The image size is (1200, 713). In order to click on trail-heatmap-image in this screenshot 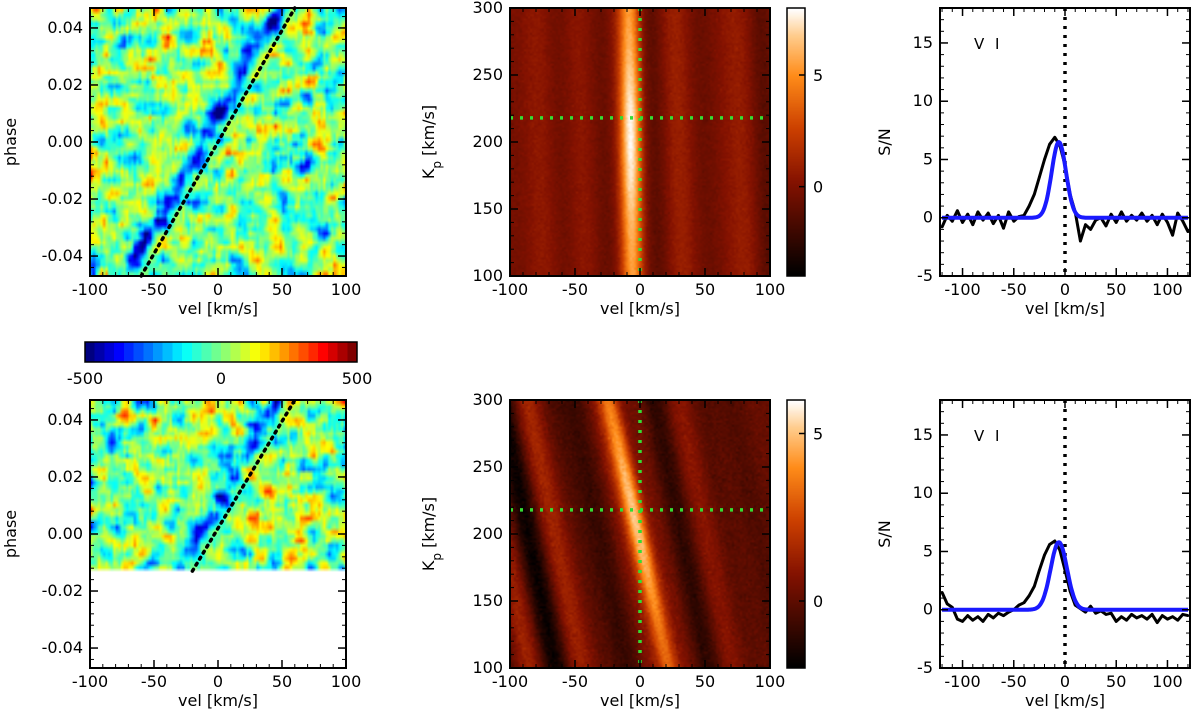, I will do `click(218, 534)`.